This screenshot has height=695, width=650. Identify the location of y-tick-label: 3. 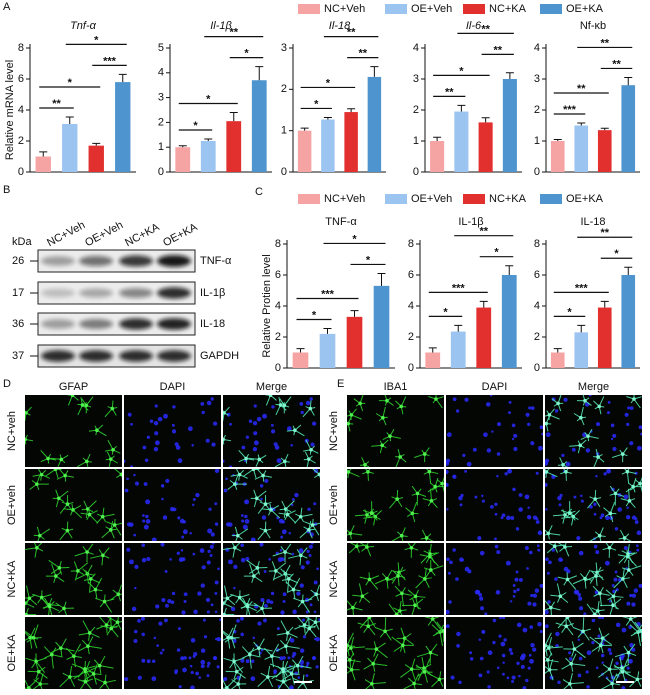
(537, 79).